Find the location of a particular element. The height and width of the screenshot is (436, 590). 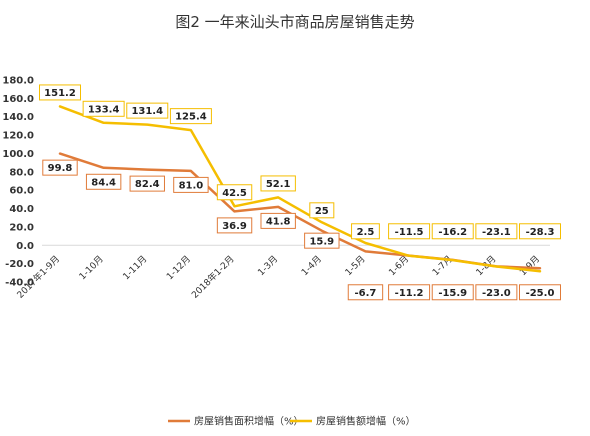

data-label-amount: 25 is located at coordinates (322, 210).